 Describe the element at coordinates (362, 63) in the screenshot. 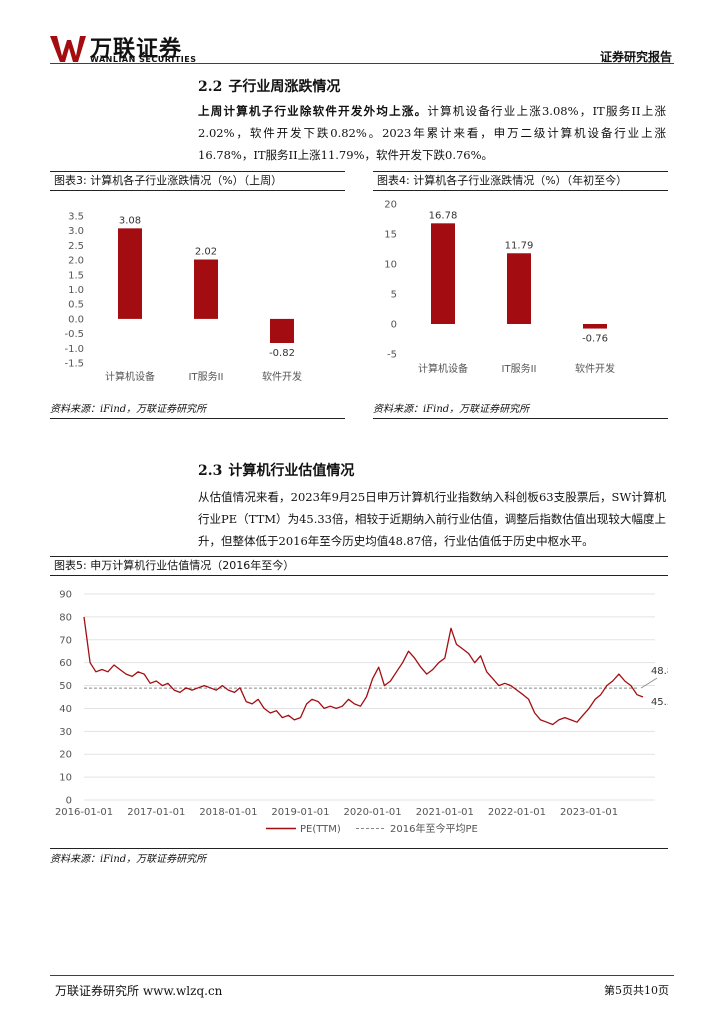

I see `header-divider` at that location.